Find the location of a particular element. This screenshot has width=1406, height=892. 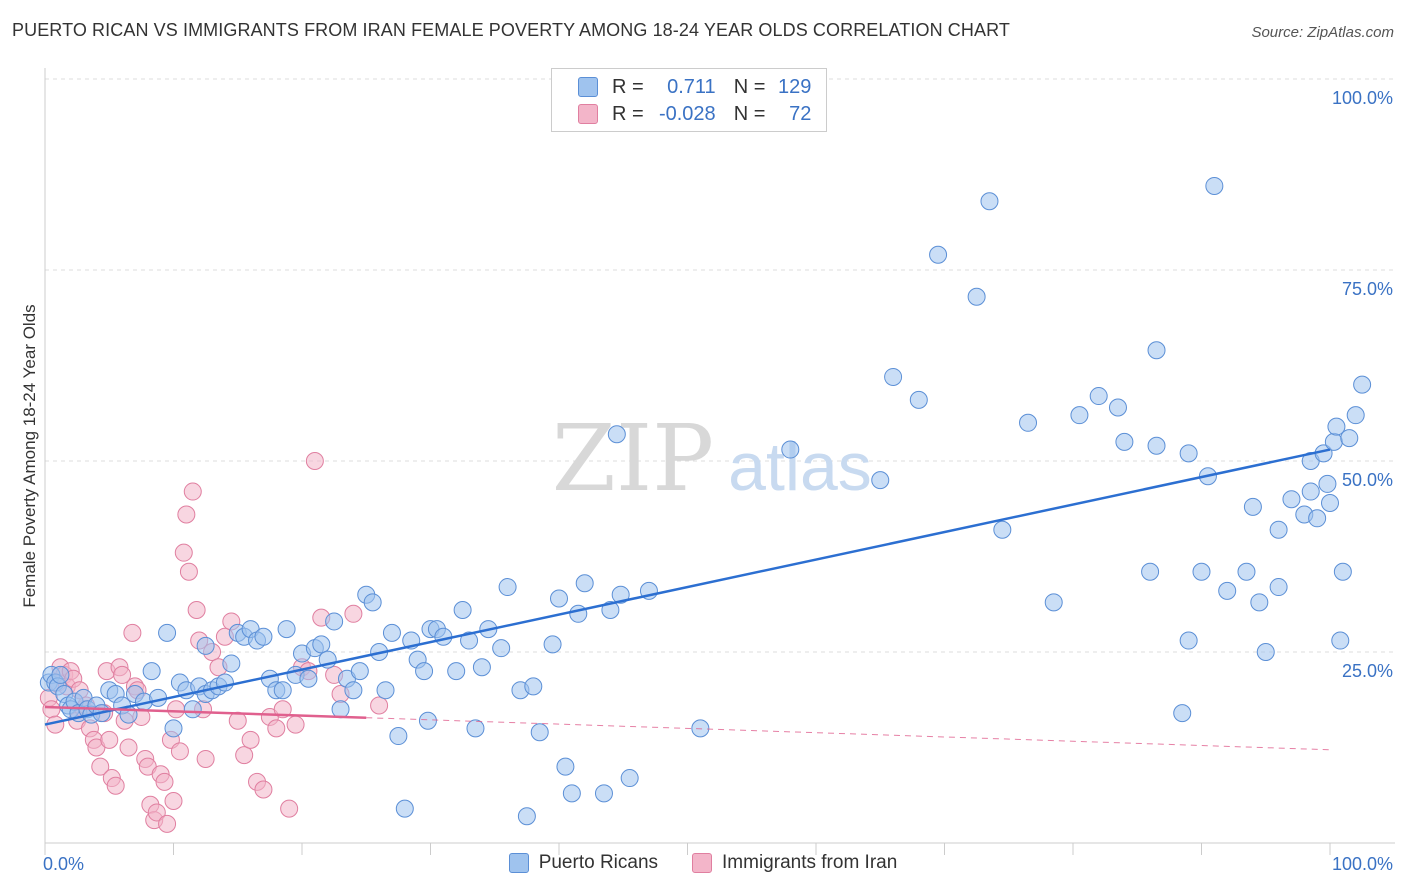

y-tick-label: 25.0% is located at coordinates (1367, 671).